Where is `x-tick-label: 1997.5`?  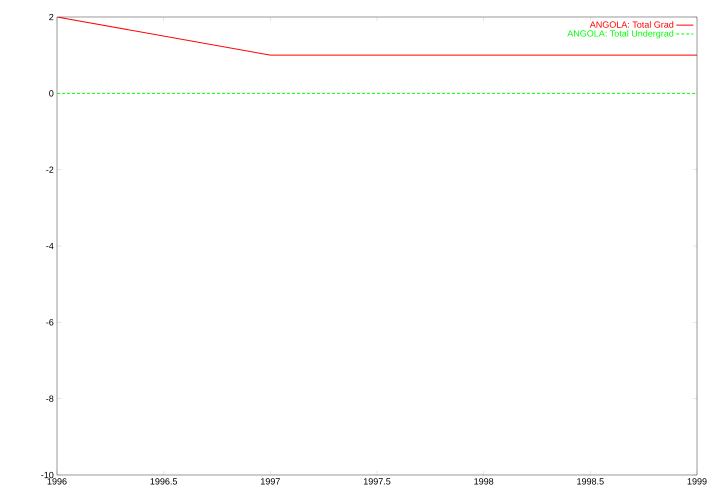 x-tick-label: 1997.5 is located at coordinates (377, 481).